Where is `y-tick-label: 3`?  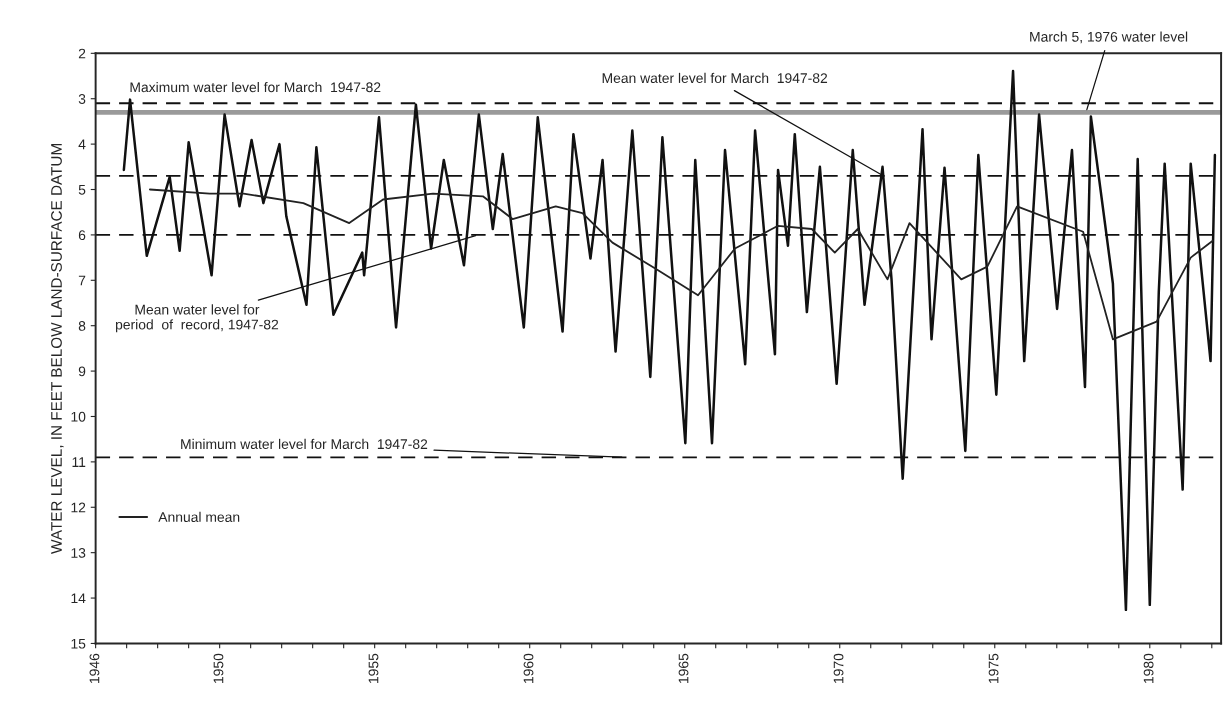 y-tick-label: 3 is located at coordinates (82, 99).